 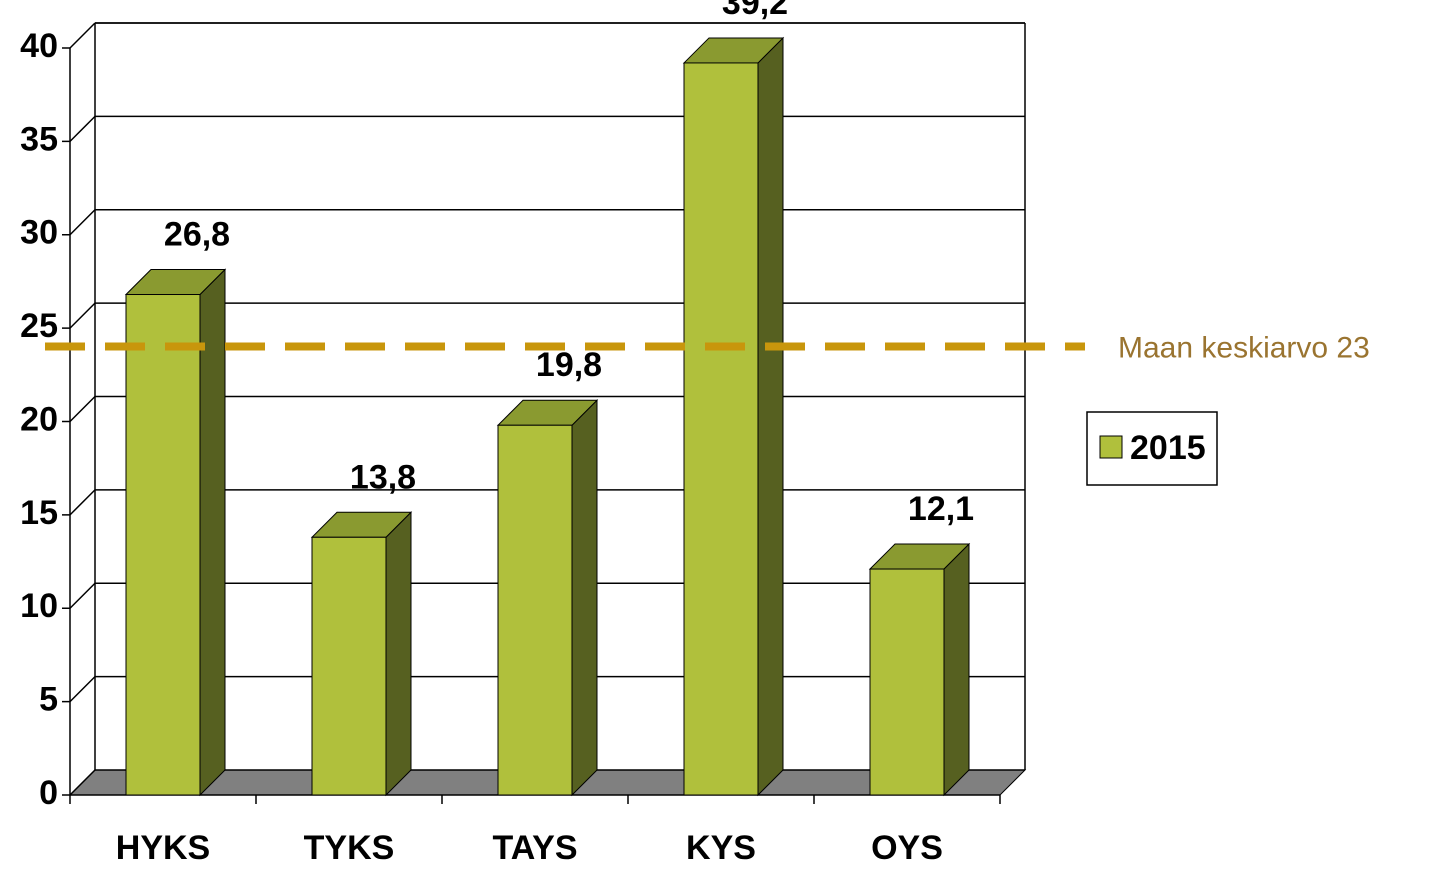 What do you see at coordinates (569, 365) in the screenshot?
I see `data-label: 19,8` at bounding box center [569, 365].